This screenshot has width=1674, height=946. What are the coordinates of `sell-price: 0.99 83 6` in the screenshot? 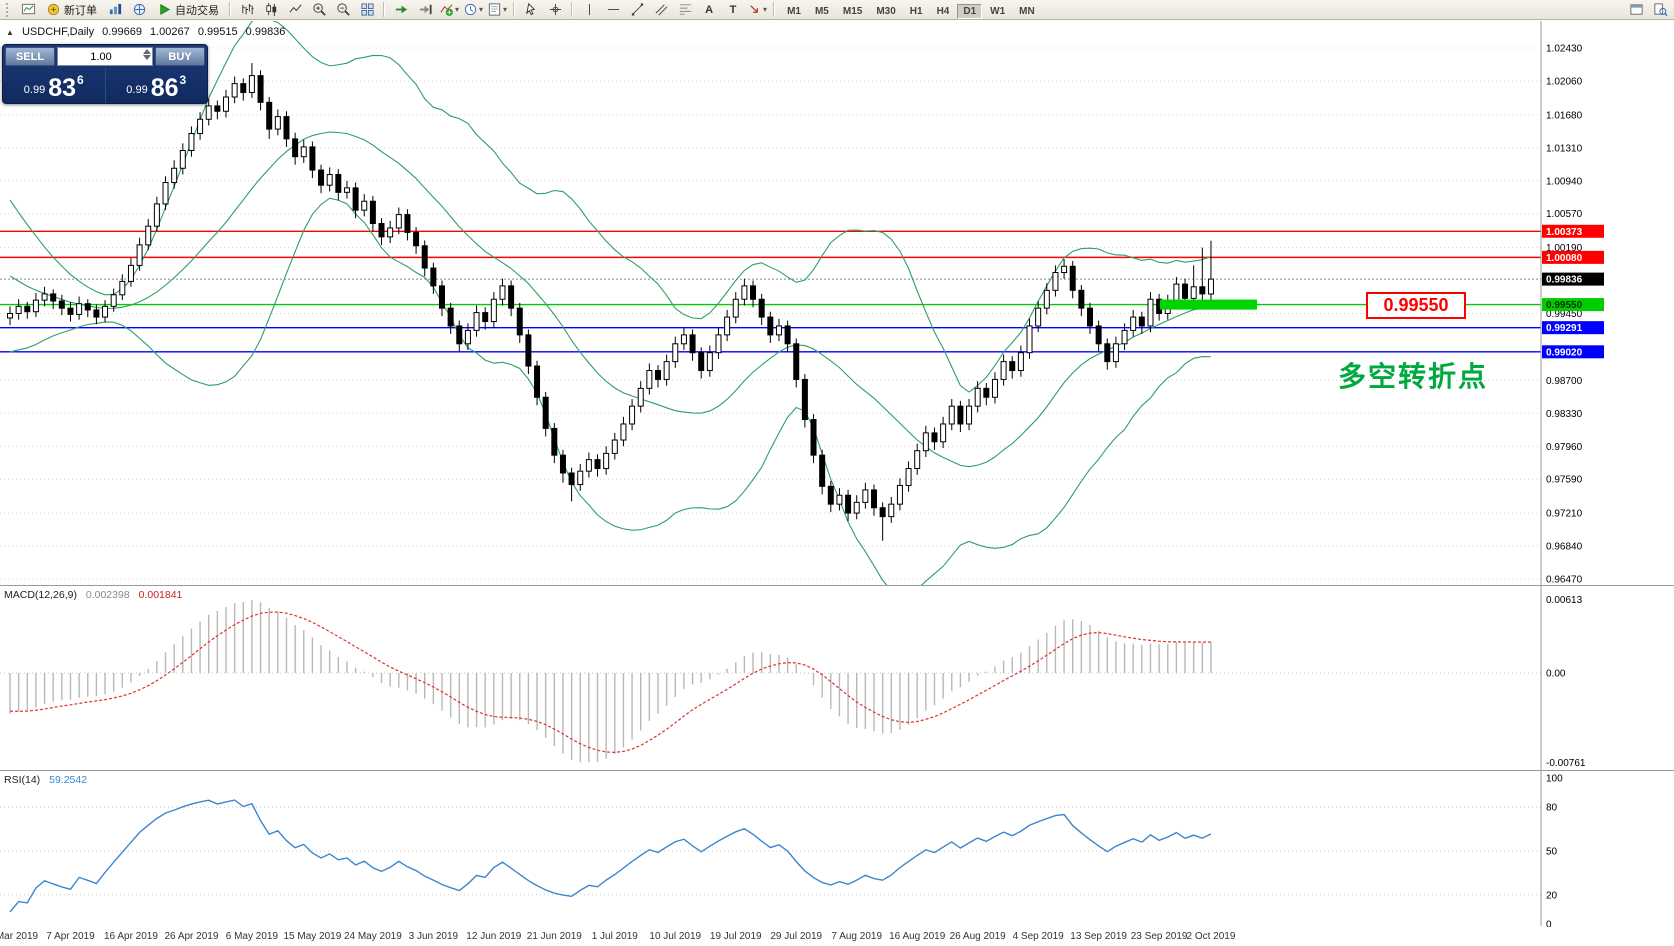 It's located at (54, 85).